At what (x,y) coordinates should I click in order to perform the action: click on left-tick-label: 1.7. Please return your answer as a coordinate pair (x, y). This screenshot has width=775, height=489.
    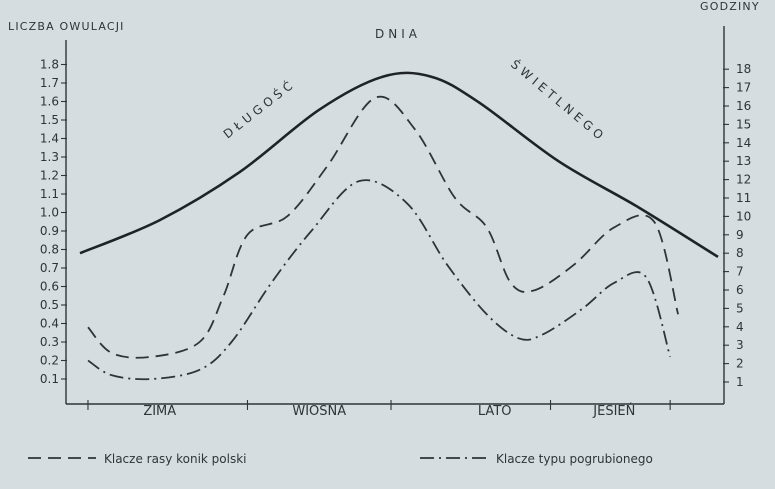
    Looking at the image, I should click on (49, 83).